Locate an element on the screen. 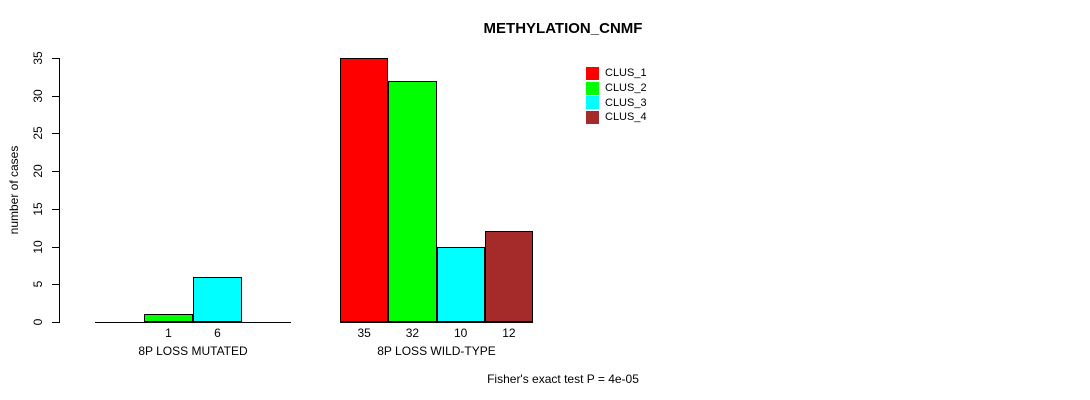 Image resolution: width=1090 pixels, height=400 pixels. y-tick-label: 20 is located at coordinates (38, 171).